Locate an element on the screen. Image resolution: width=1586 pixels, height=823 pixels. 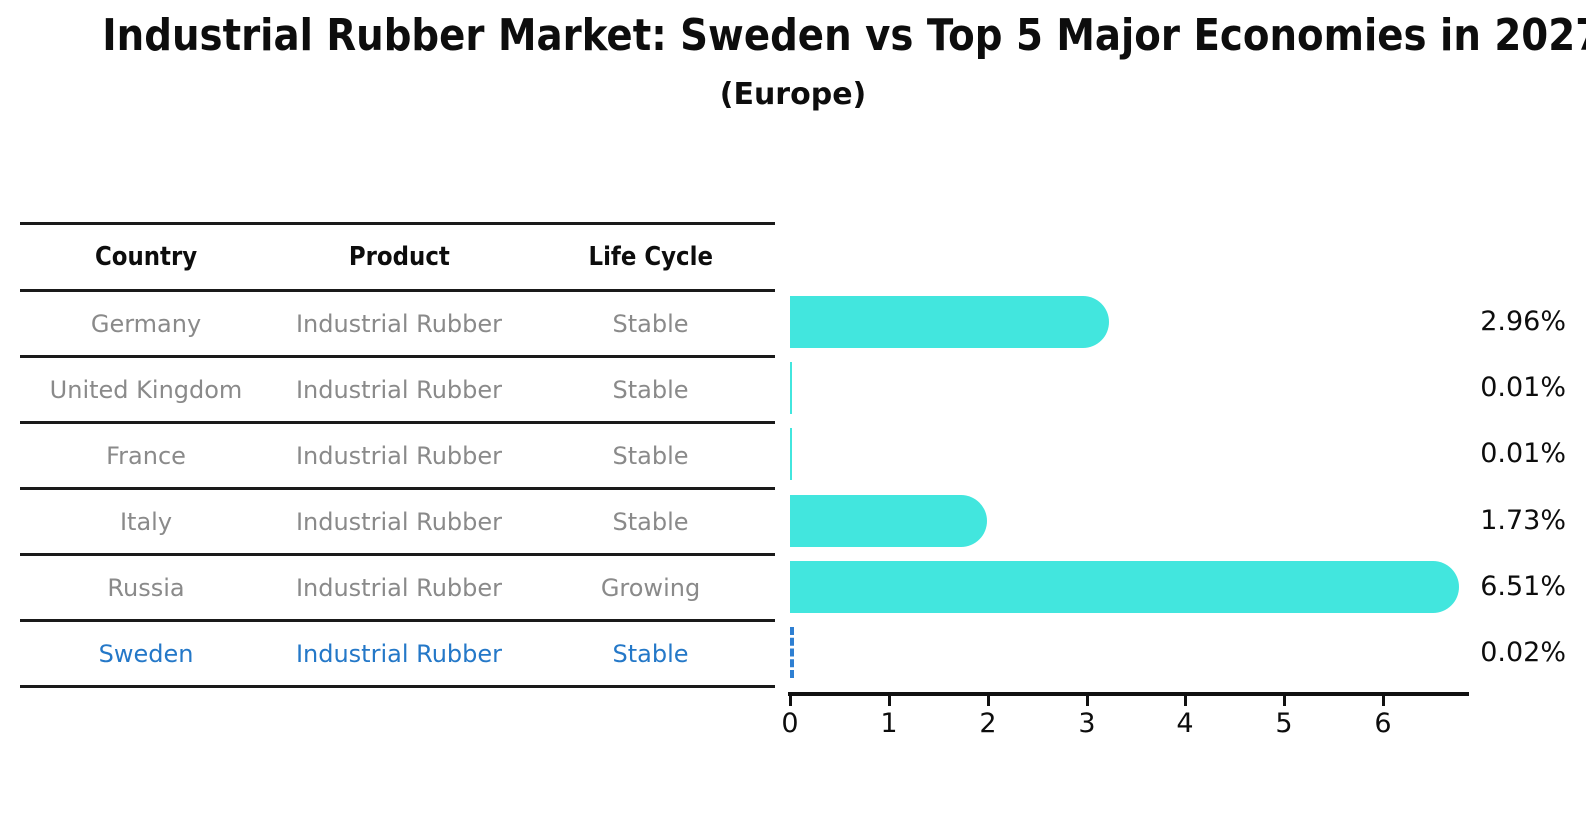
bar-france is located at coordinates (791, 454).